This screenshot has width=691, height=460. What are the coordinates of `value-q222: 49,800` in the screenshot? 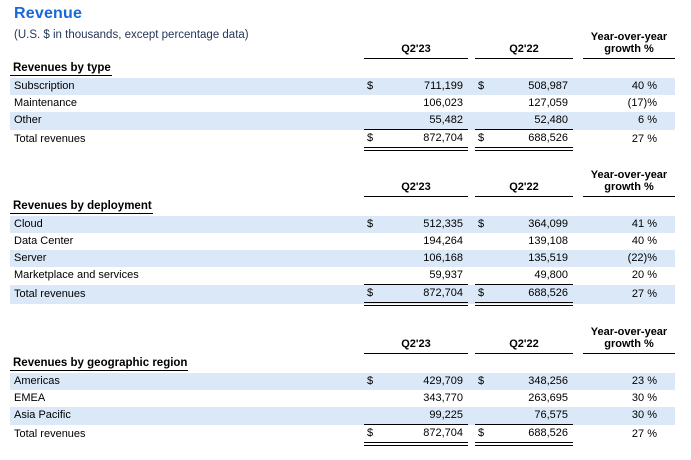 It's located at (532, 276).